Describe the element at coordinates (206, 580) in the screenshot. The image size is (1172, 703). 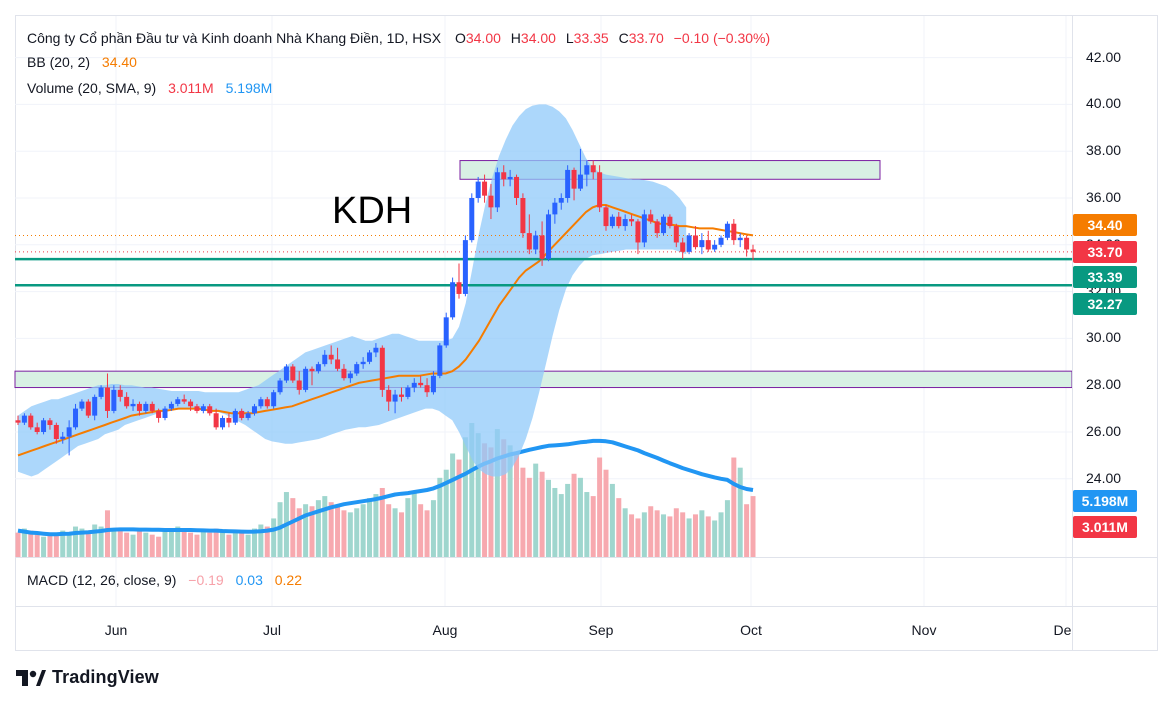
I see `macd-hist-value: −0.19` at that location.